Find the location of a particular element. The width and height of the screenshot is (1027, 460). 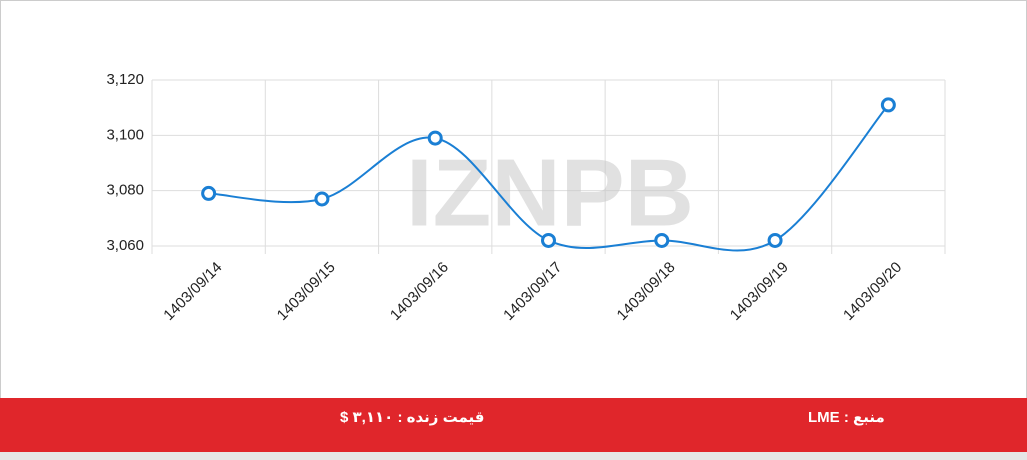

y-tick-label: 3,080 is located at coordinates (125, 190).